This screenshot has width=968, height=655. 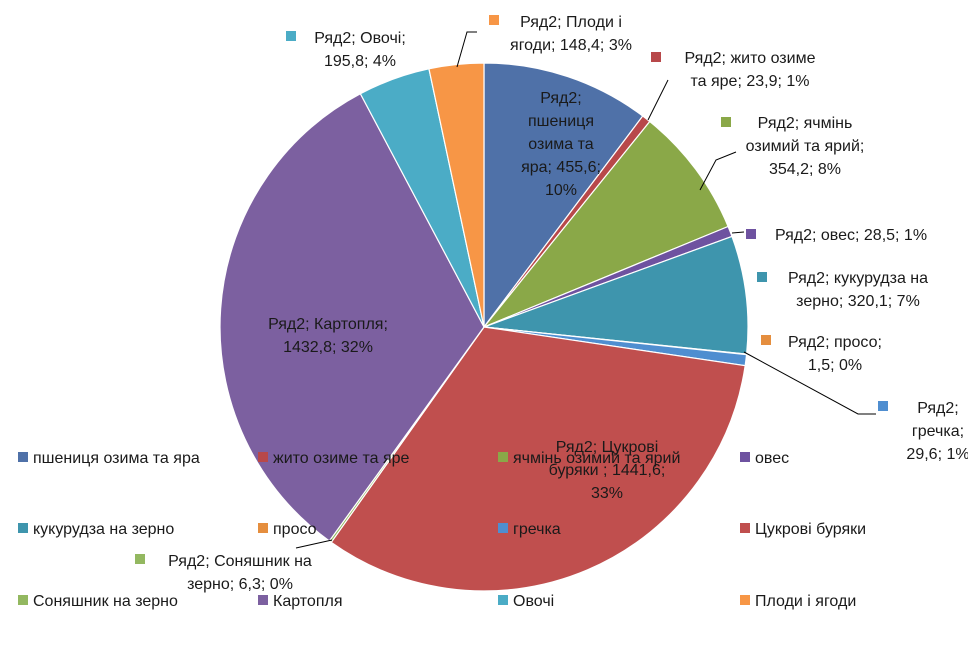 I want to click on legend-entry-5: кукурудза на зерно, so click(x=103, y=529).